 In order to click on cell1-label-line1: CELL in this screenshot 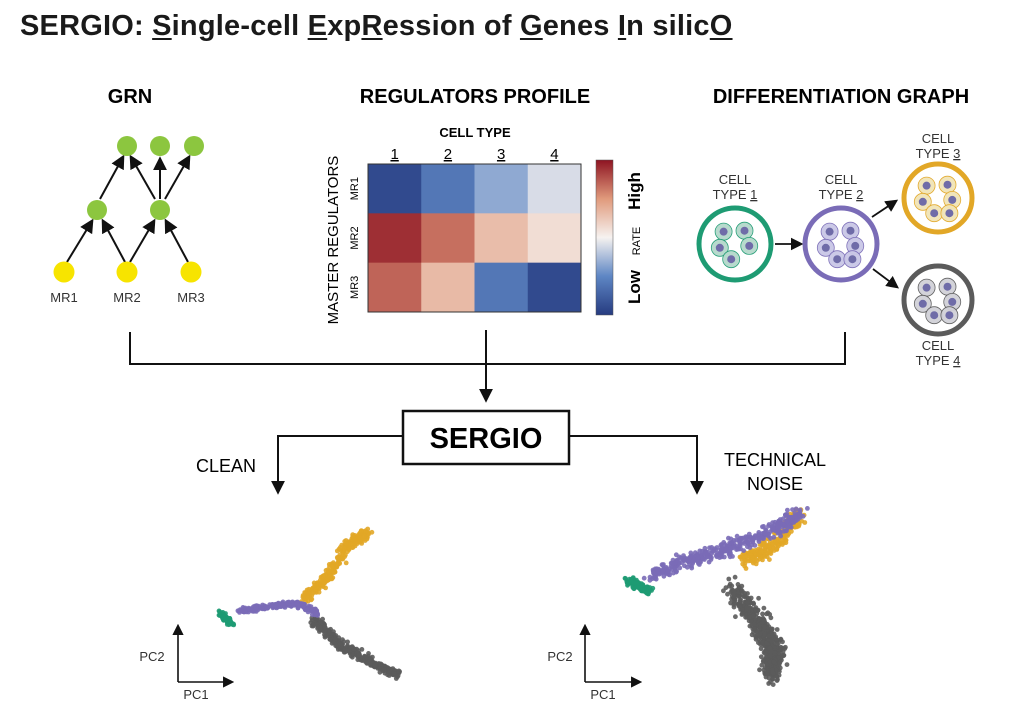, I will do `click(735, 179)`.